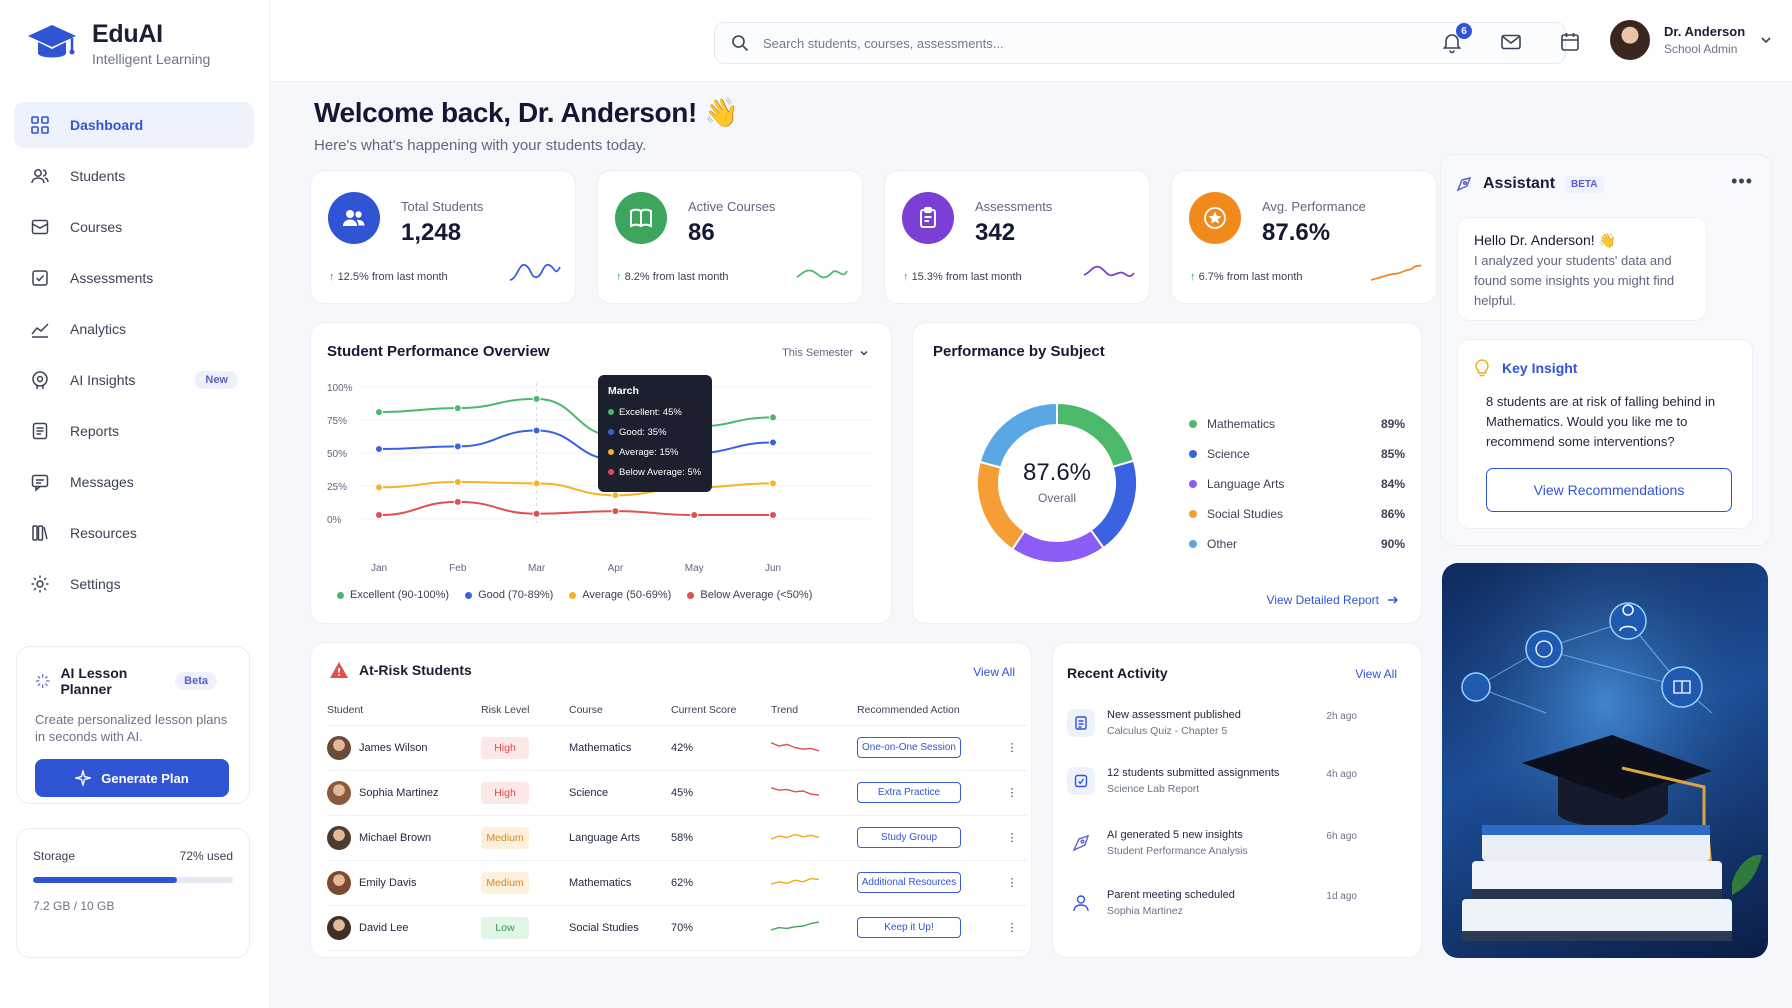 The height and width of the screenshot is (1008, 1792). Describe the element at coordinates (132, 778) in the screenshot. I see `generate-plan-button: Generate Plan` at that location.